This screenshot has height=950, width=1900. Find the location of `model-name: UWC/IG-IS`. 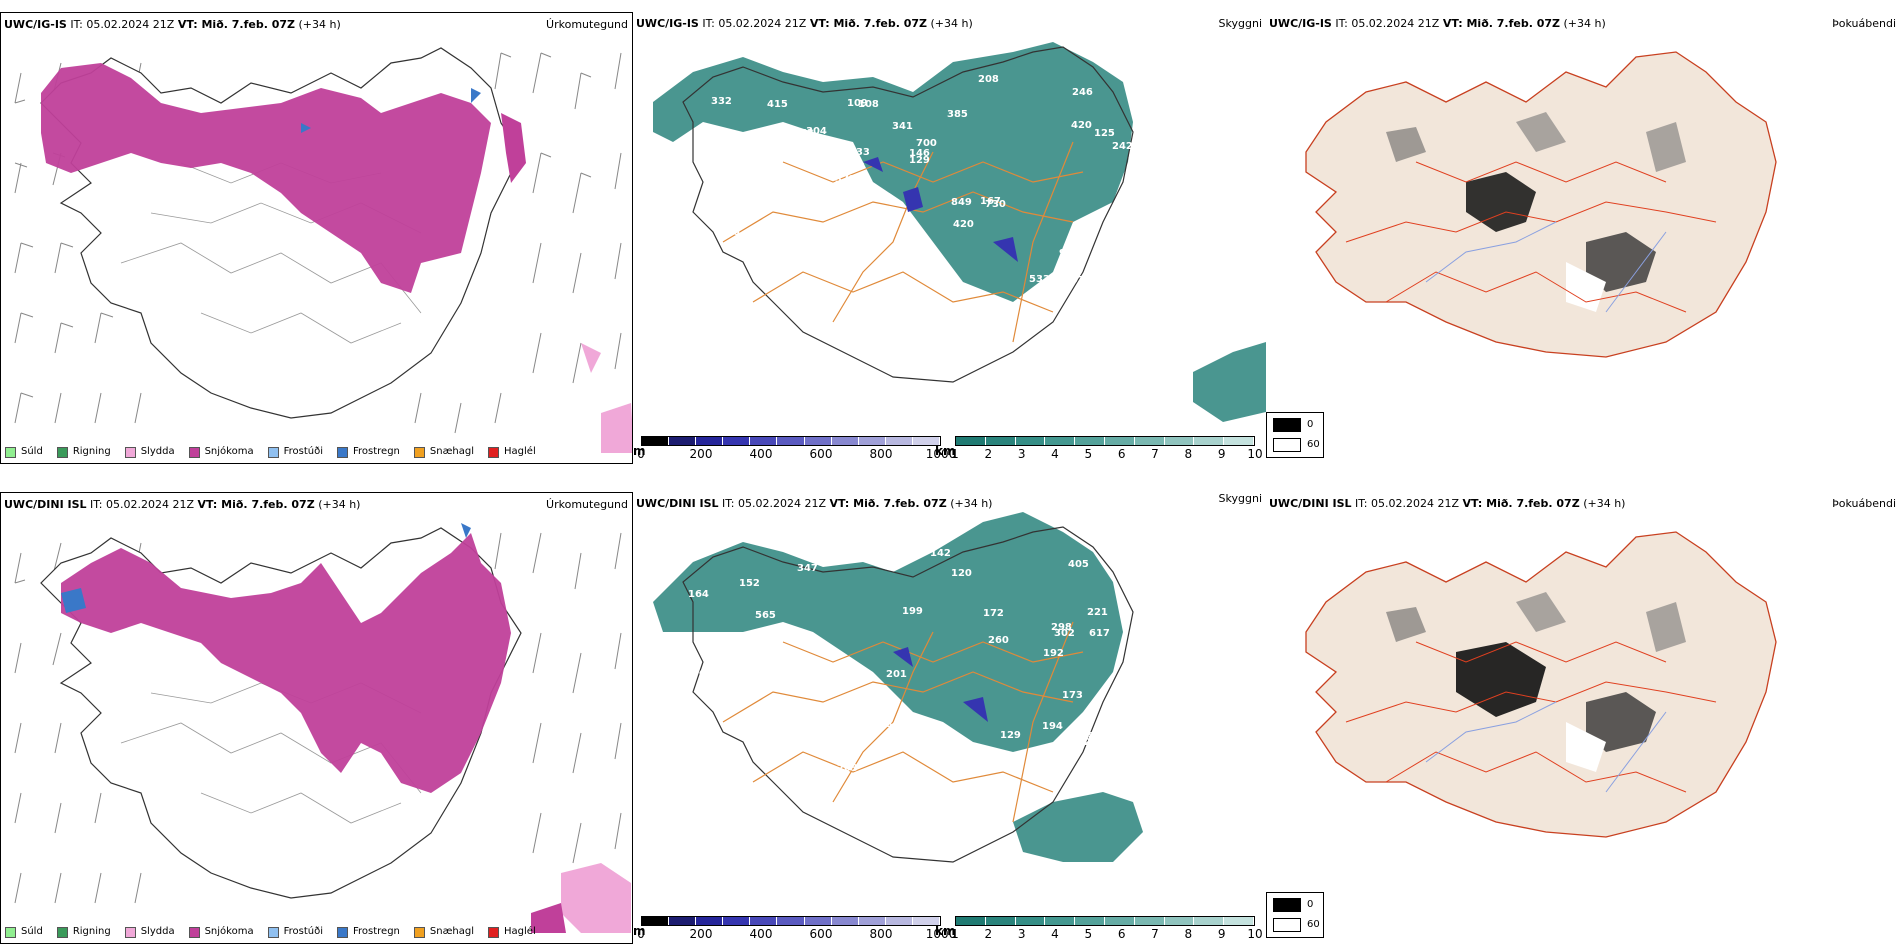

model-name: UWC/IG-IS is located at coordinates (35, 24).